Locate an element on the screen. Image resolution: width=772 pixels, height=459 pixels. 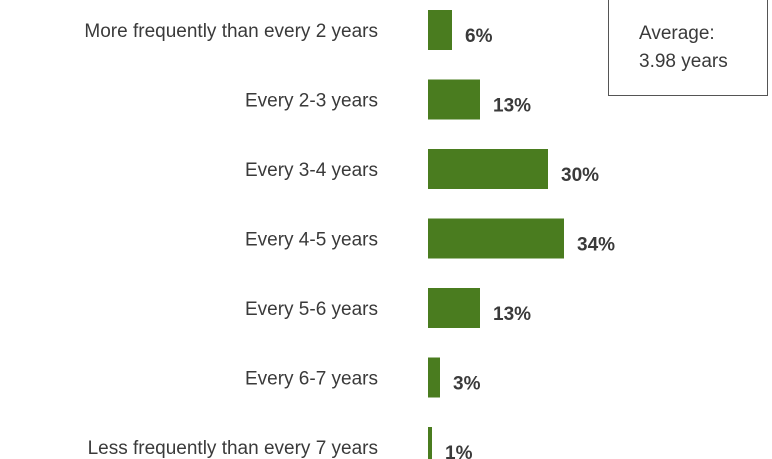
category-label: More frequently than every 2 years is located at coordinates (231, 31).